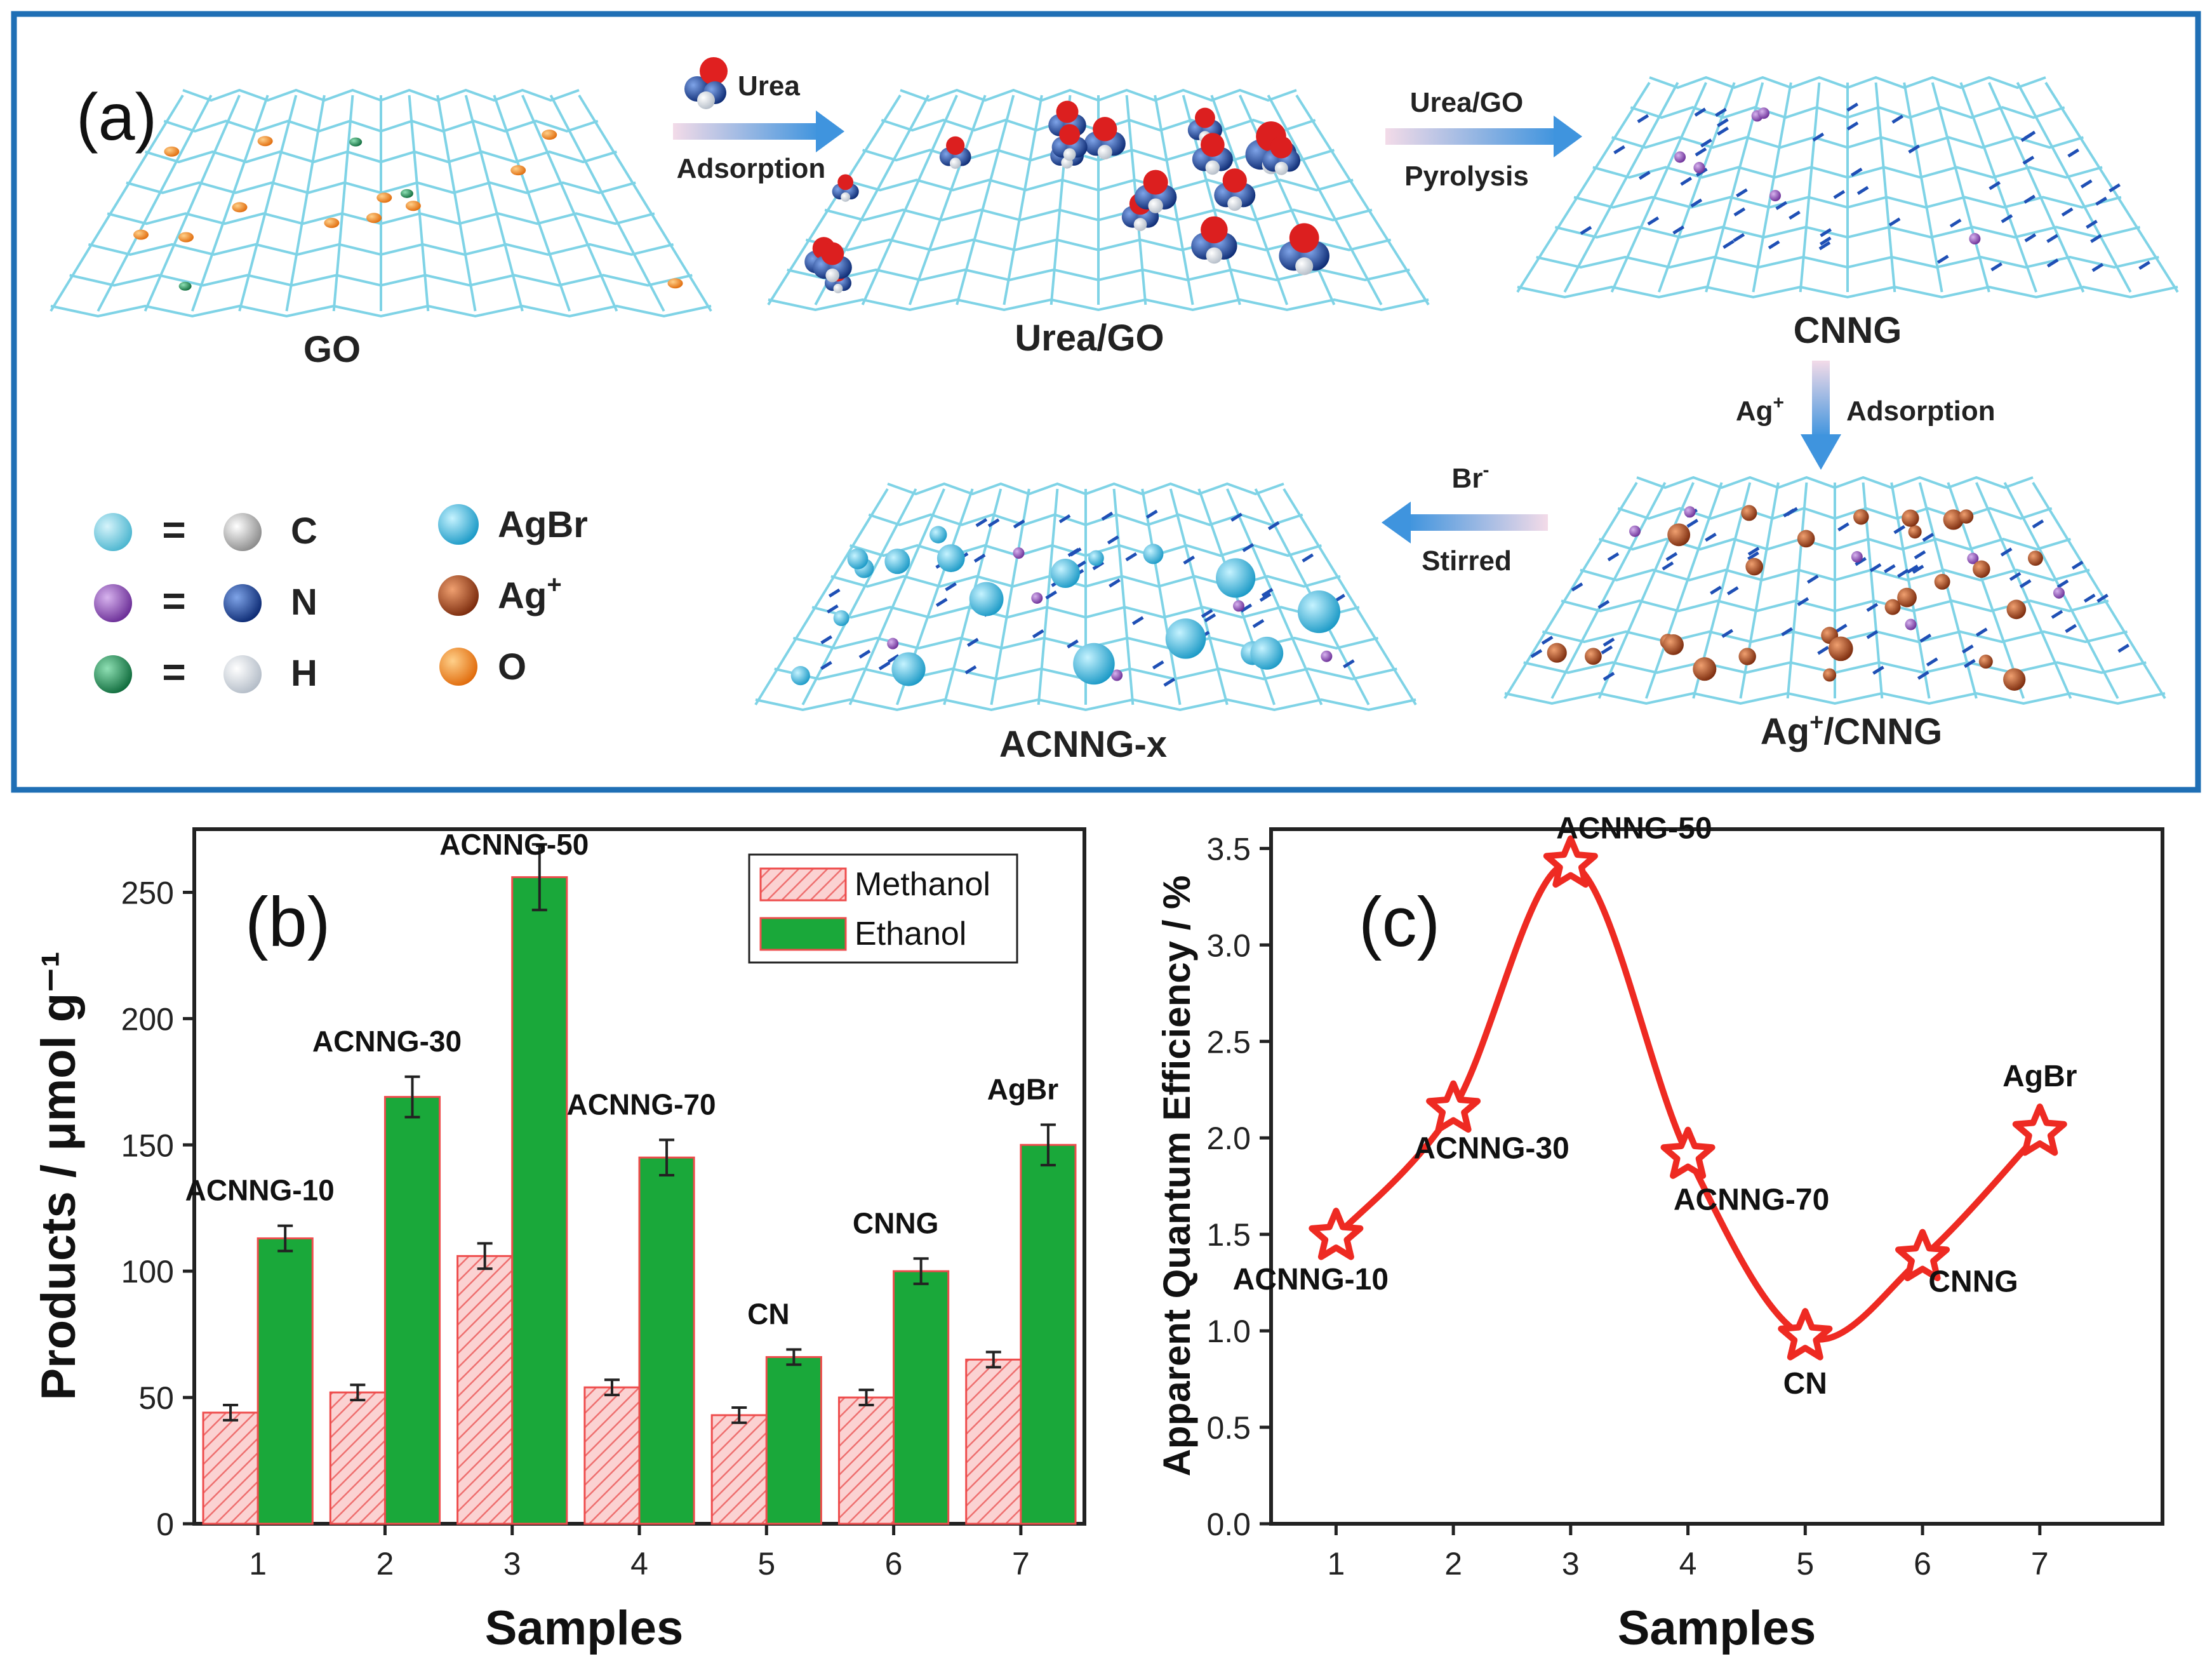  What do you see at coordinates (1851, 730) in the screenshot?
I see `stage-ag-cnng-label: Ag+/CNNG` at bounding box center [1851, 730].